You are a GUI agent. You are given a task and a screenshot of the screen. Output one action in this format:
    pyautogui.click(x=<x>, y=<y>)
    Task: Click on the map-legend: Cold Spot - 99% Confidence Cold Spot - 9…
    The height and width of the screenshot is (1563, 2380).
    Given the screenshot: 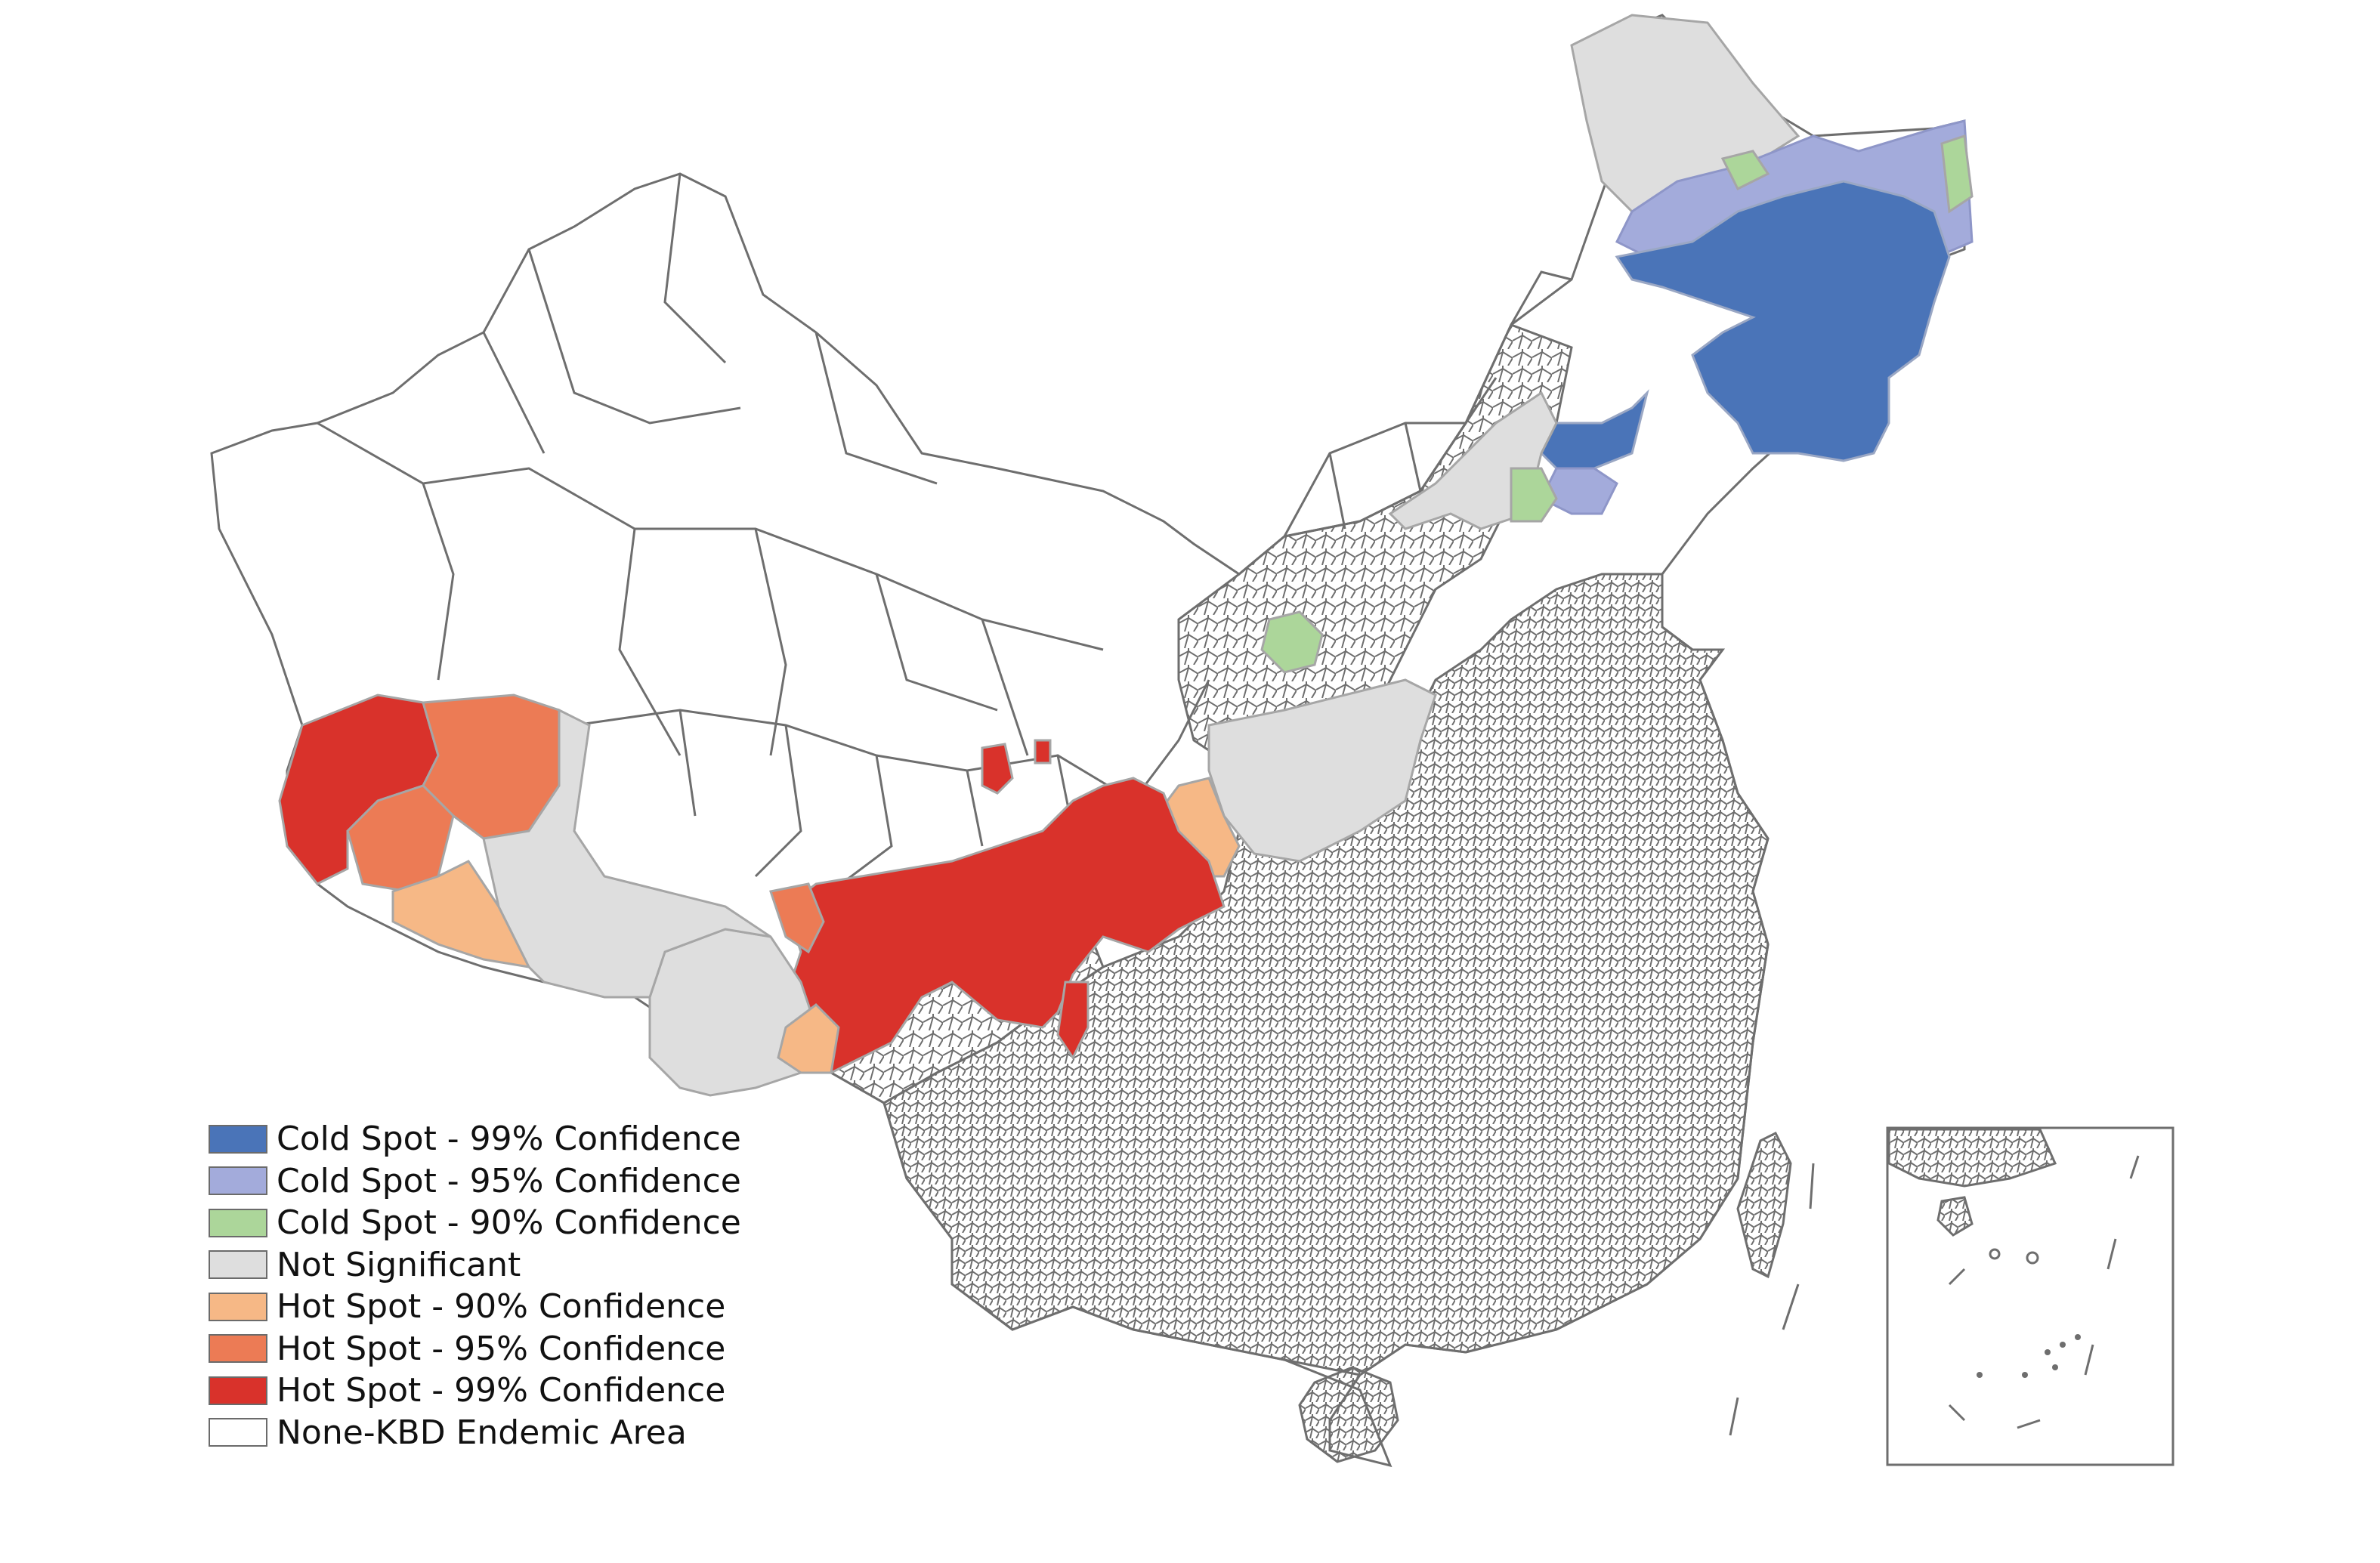 What is the action you would take?
    pyautogui.click(x=475, y=1285)
    